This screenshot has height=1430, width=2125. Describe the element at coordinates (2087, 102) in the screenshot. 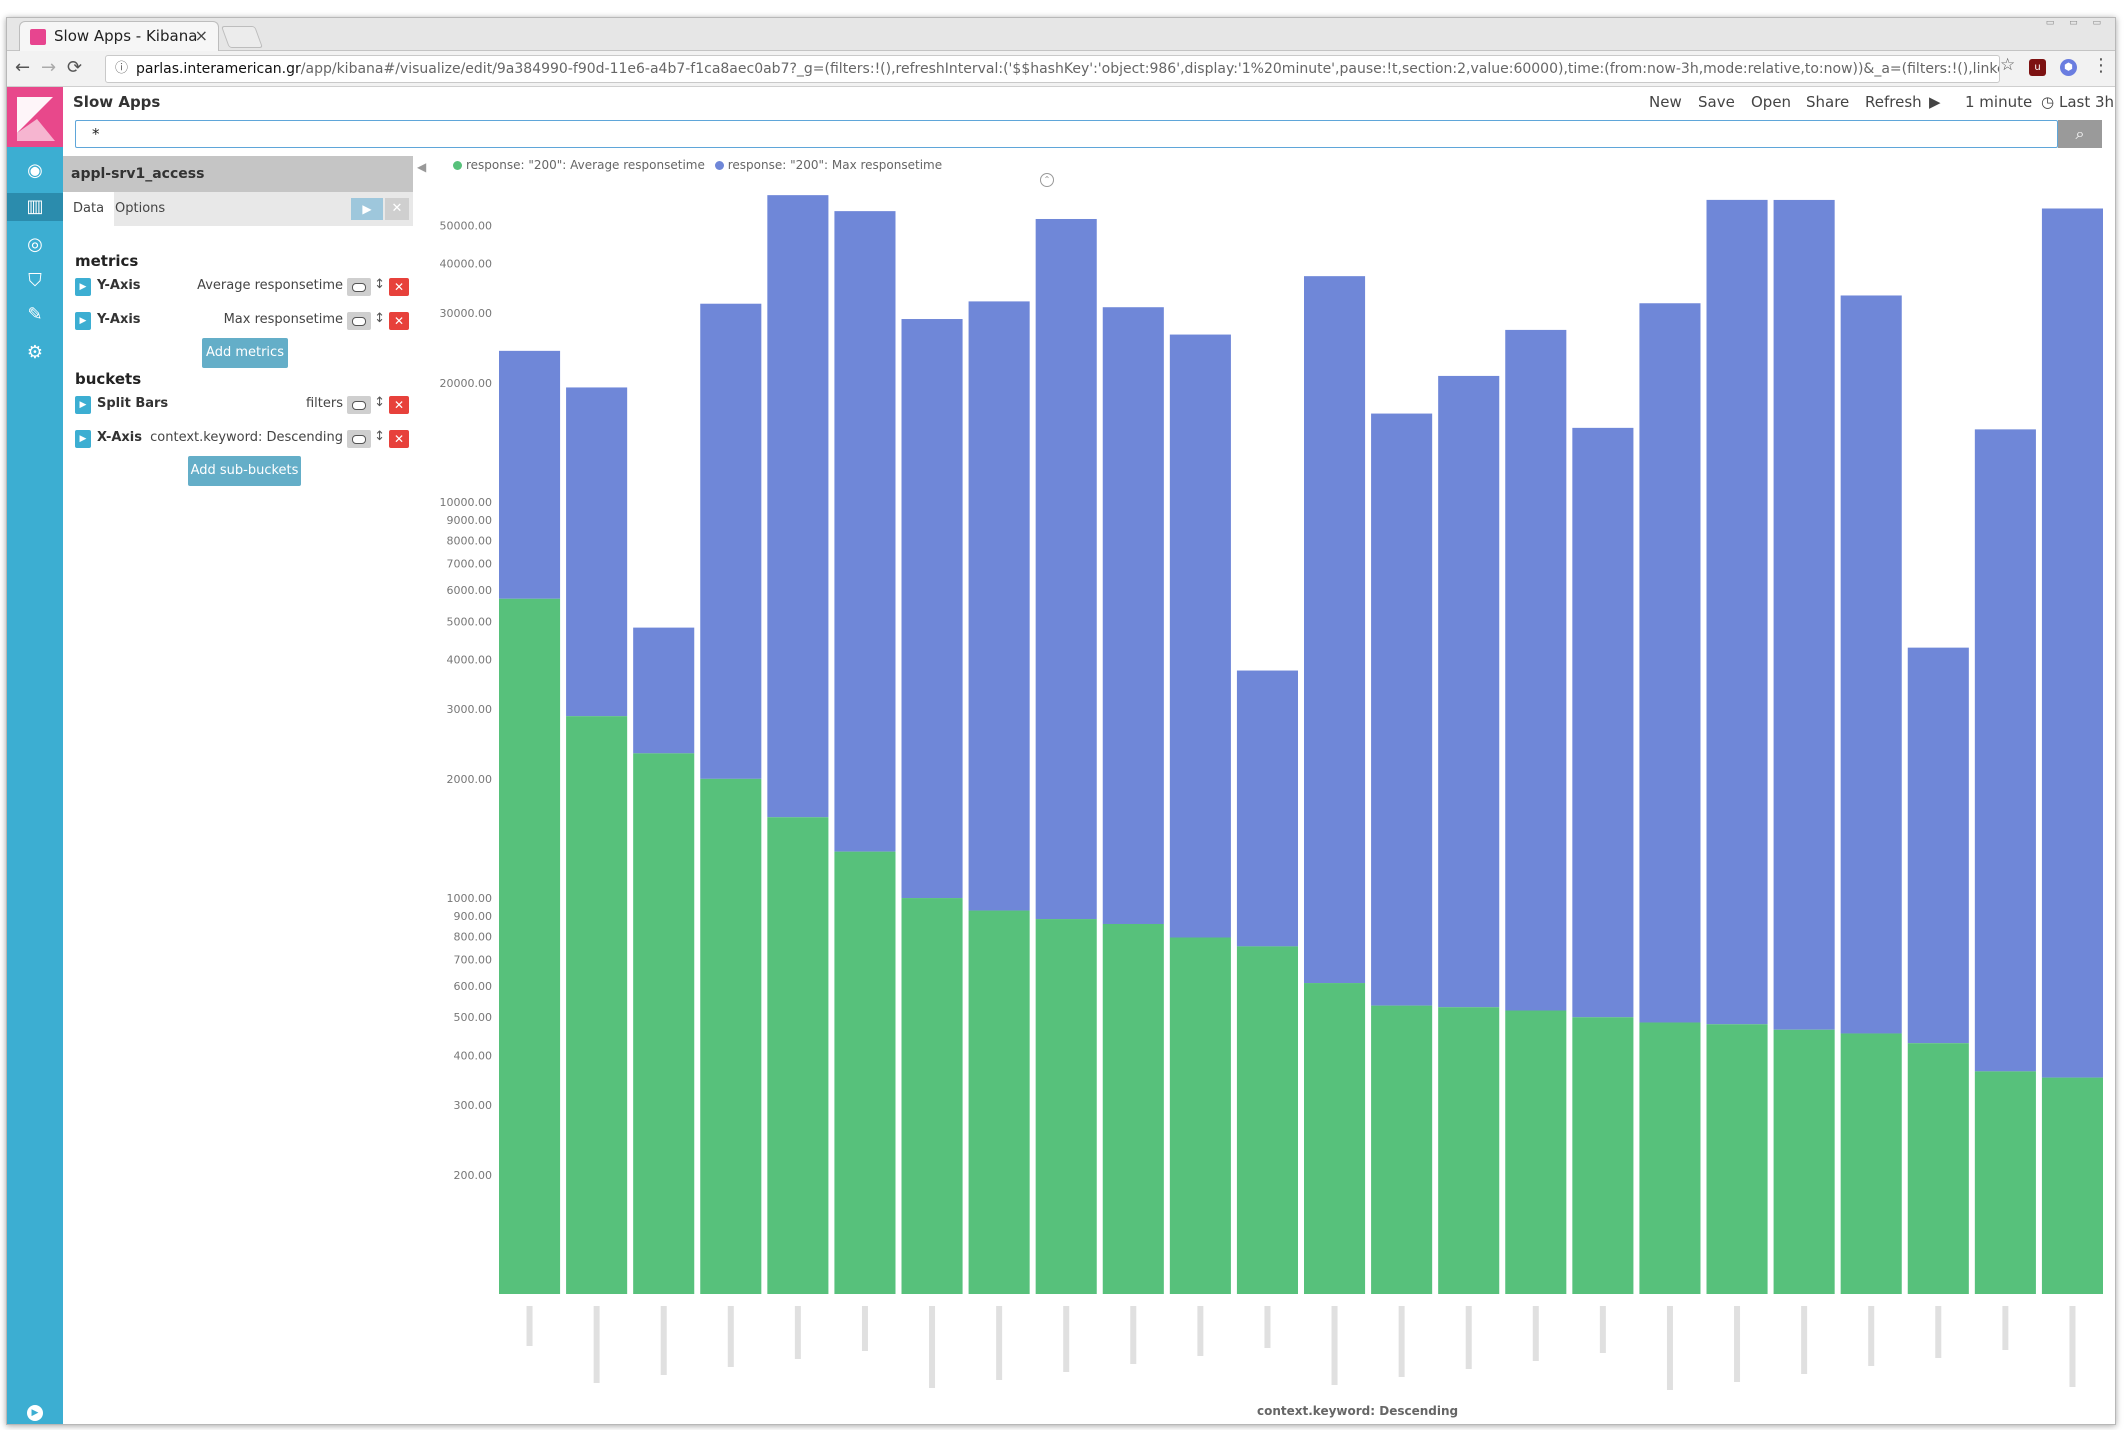

I see `timerange-picker: Last 3h` at that location.